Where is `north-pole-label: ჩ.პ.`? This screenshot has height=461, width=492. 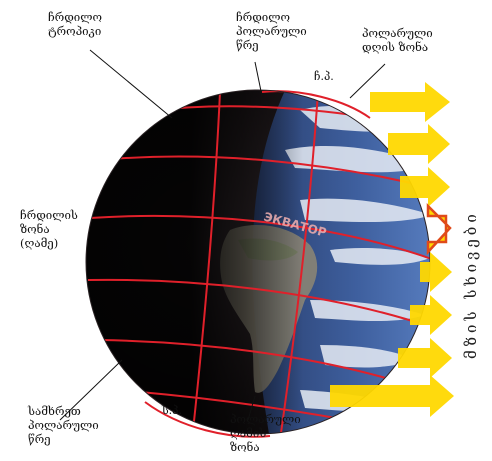
north-pole-label: ჩ.პ. is located at coordinates (324, 76).